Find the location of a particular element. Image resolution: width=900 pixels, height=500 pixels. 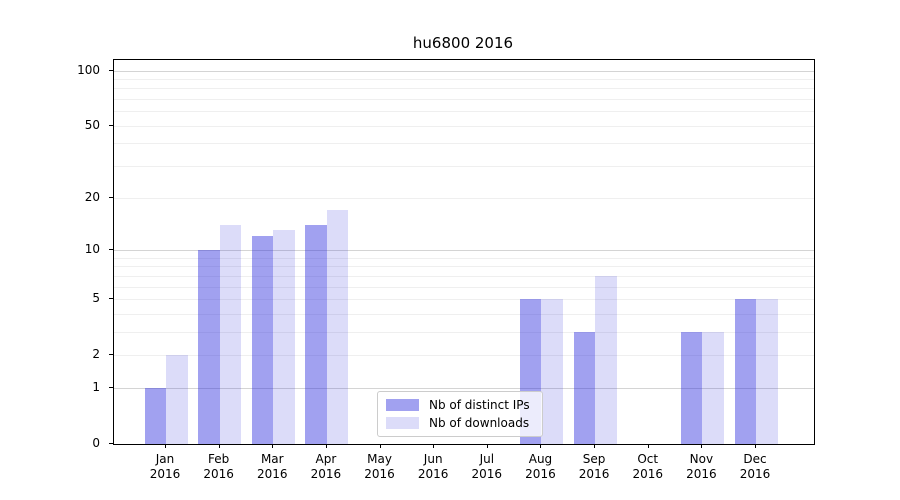

x-tick-label-sep: Sep 2016 is located at coordinates (594, 467).